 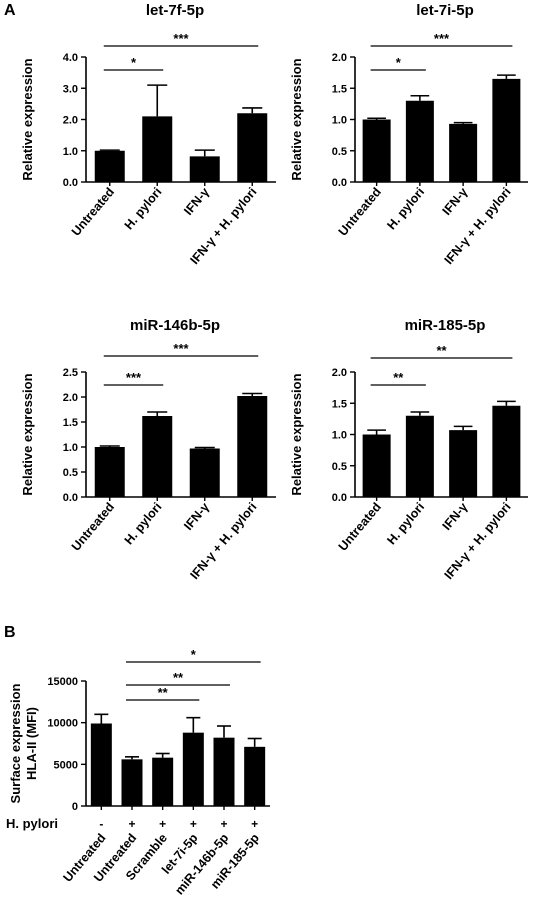 What do you see at coordinates (70, 89) in the screenshot?
I see `y-tick-label: 3.0` at bounding box center [70, 89].